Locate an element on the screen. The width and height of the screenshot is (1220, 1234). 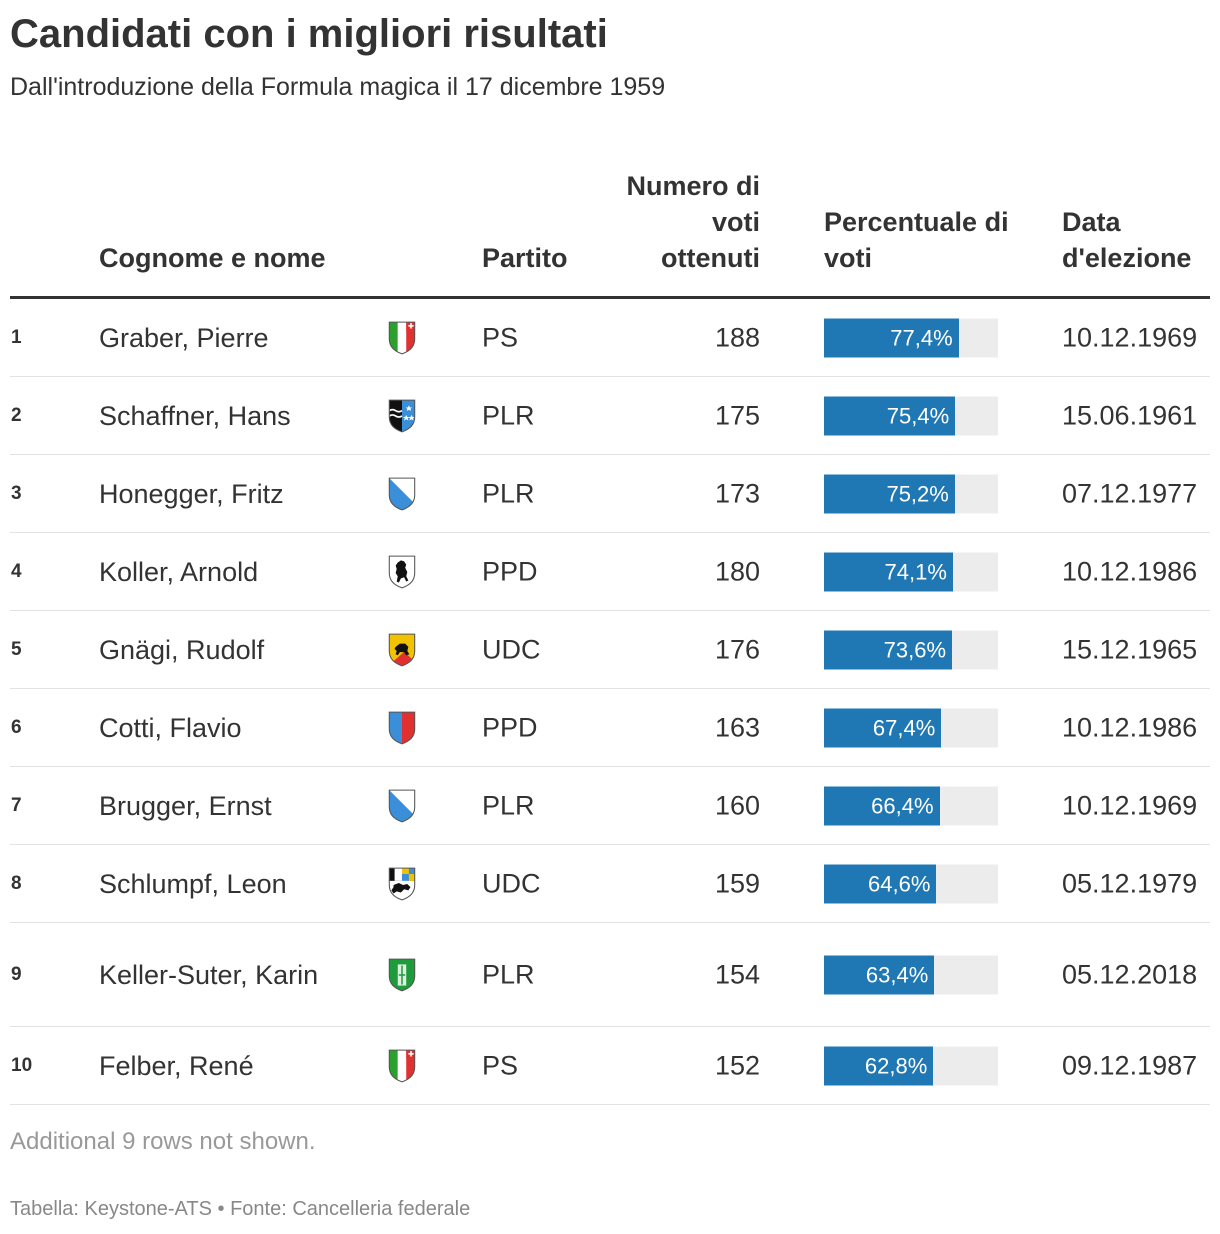
percentage-bar-track: 62,8% is located at coordinates (911, 1066).